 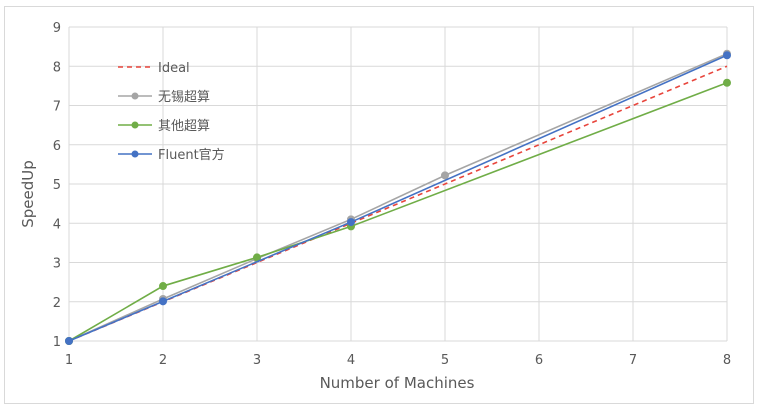 I want to click on y-tick-label: 3, so click(x=57, y=264).